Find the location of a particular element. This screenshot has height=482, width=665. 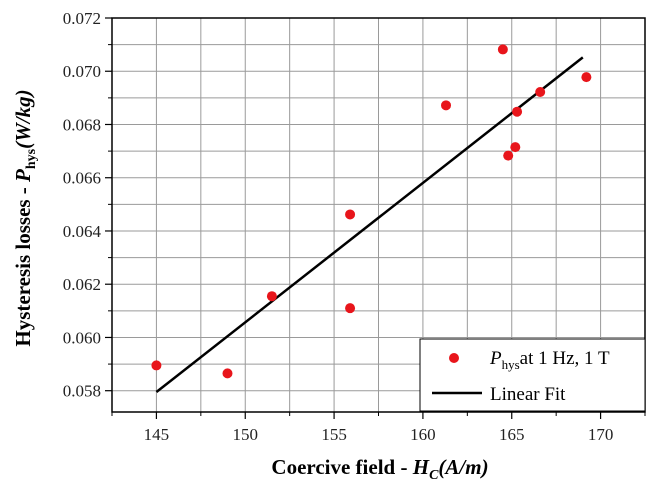

y-tick-label: 0.064 is located at coordinates (82, 231).